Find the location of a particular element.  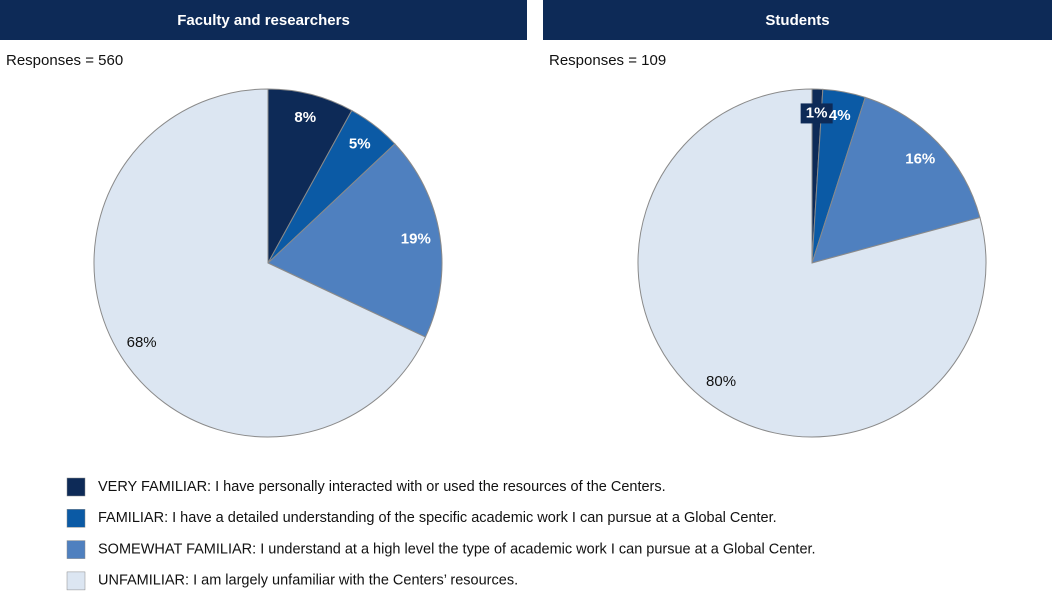

data-label: 19% is located at coordinates (416, 239).